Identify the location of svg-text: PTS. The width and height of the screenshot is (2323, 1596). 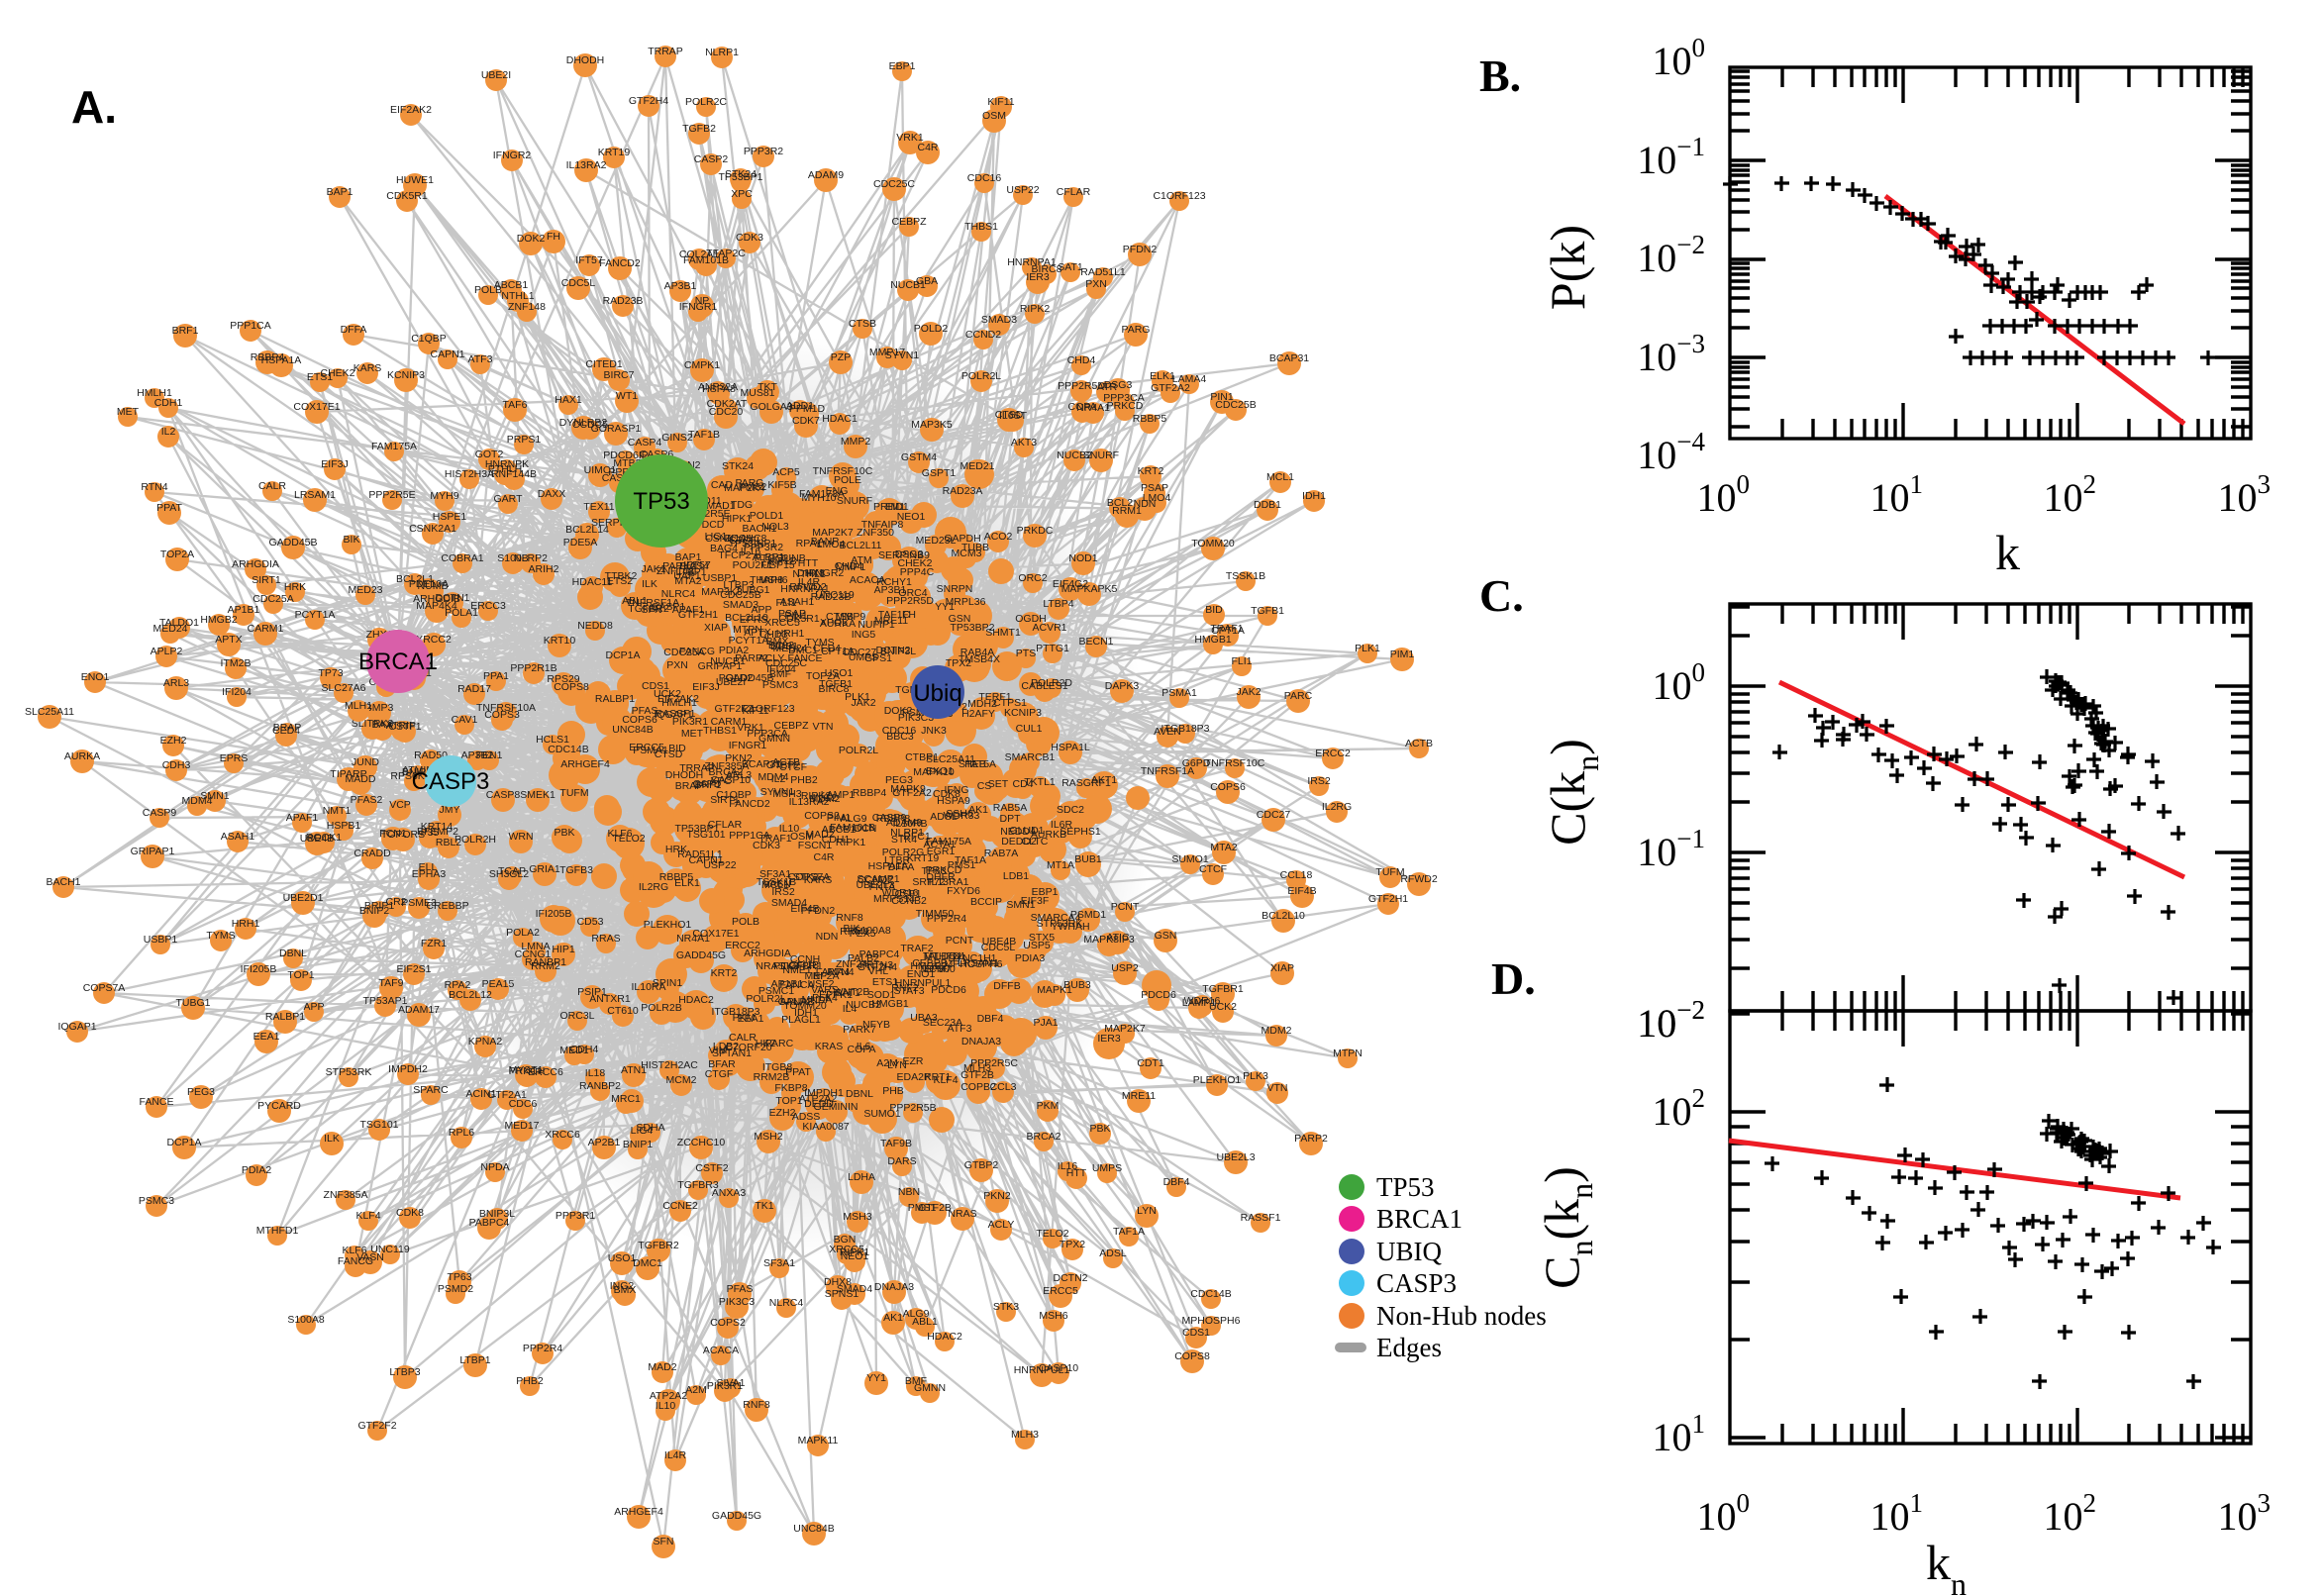
(1026, 654).